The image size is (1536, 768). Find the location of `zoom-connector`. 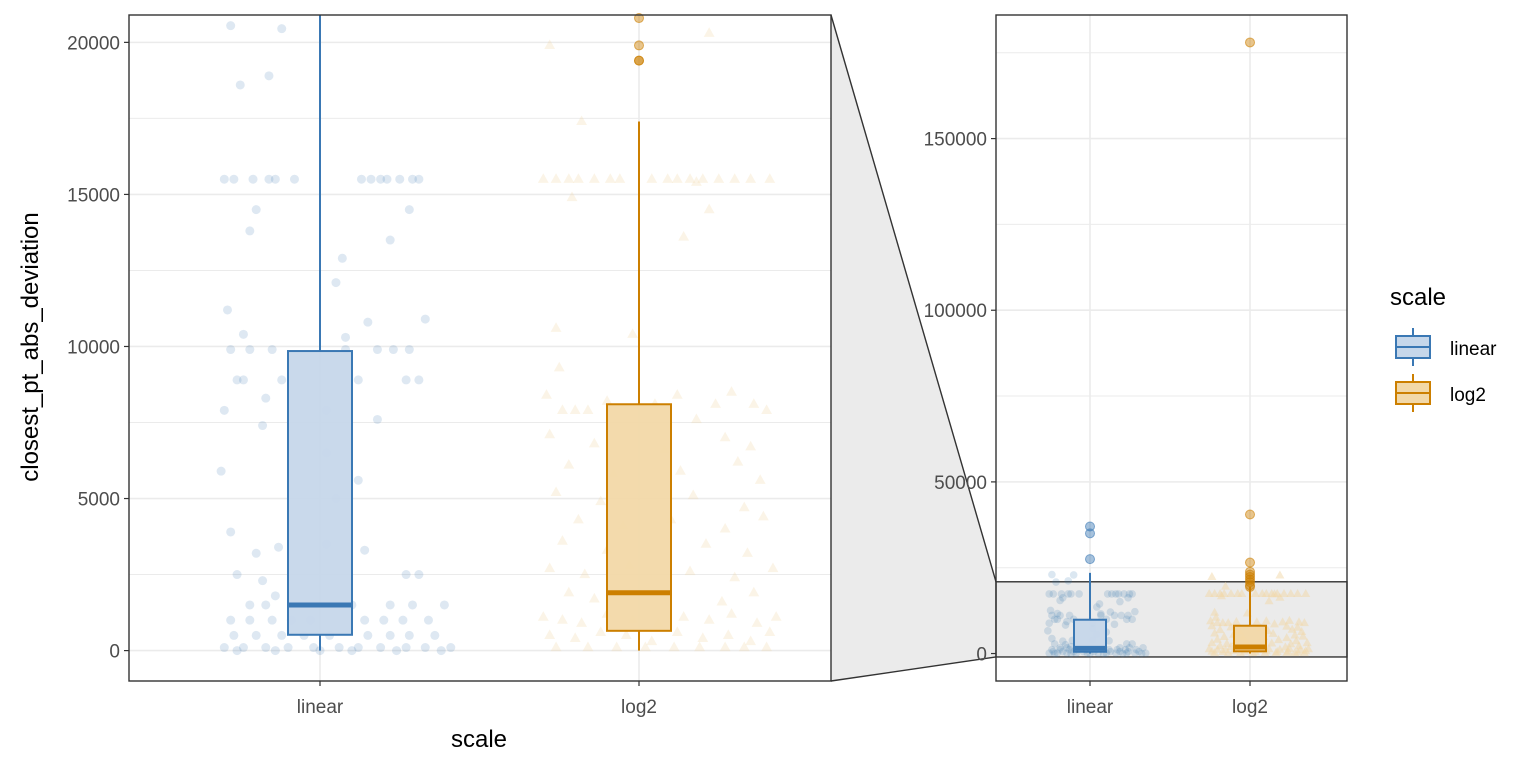

zoom-connector is located at coordinates (913, 348).